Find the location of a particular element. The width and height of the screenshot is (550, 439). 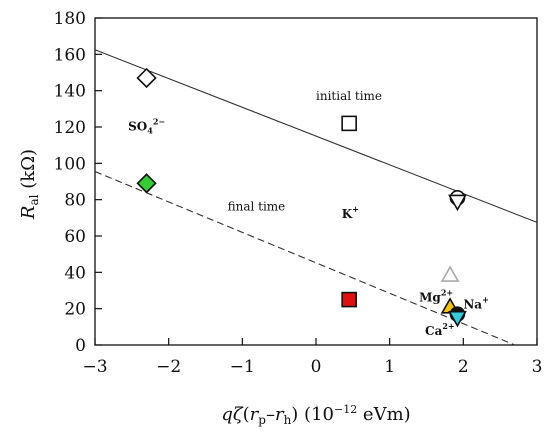

x-tick-label: −2 is located at coordinates (168, 367).